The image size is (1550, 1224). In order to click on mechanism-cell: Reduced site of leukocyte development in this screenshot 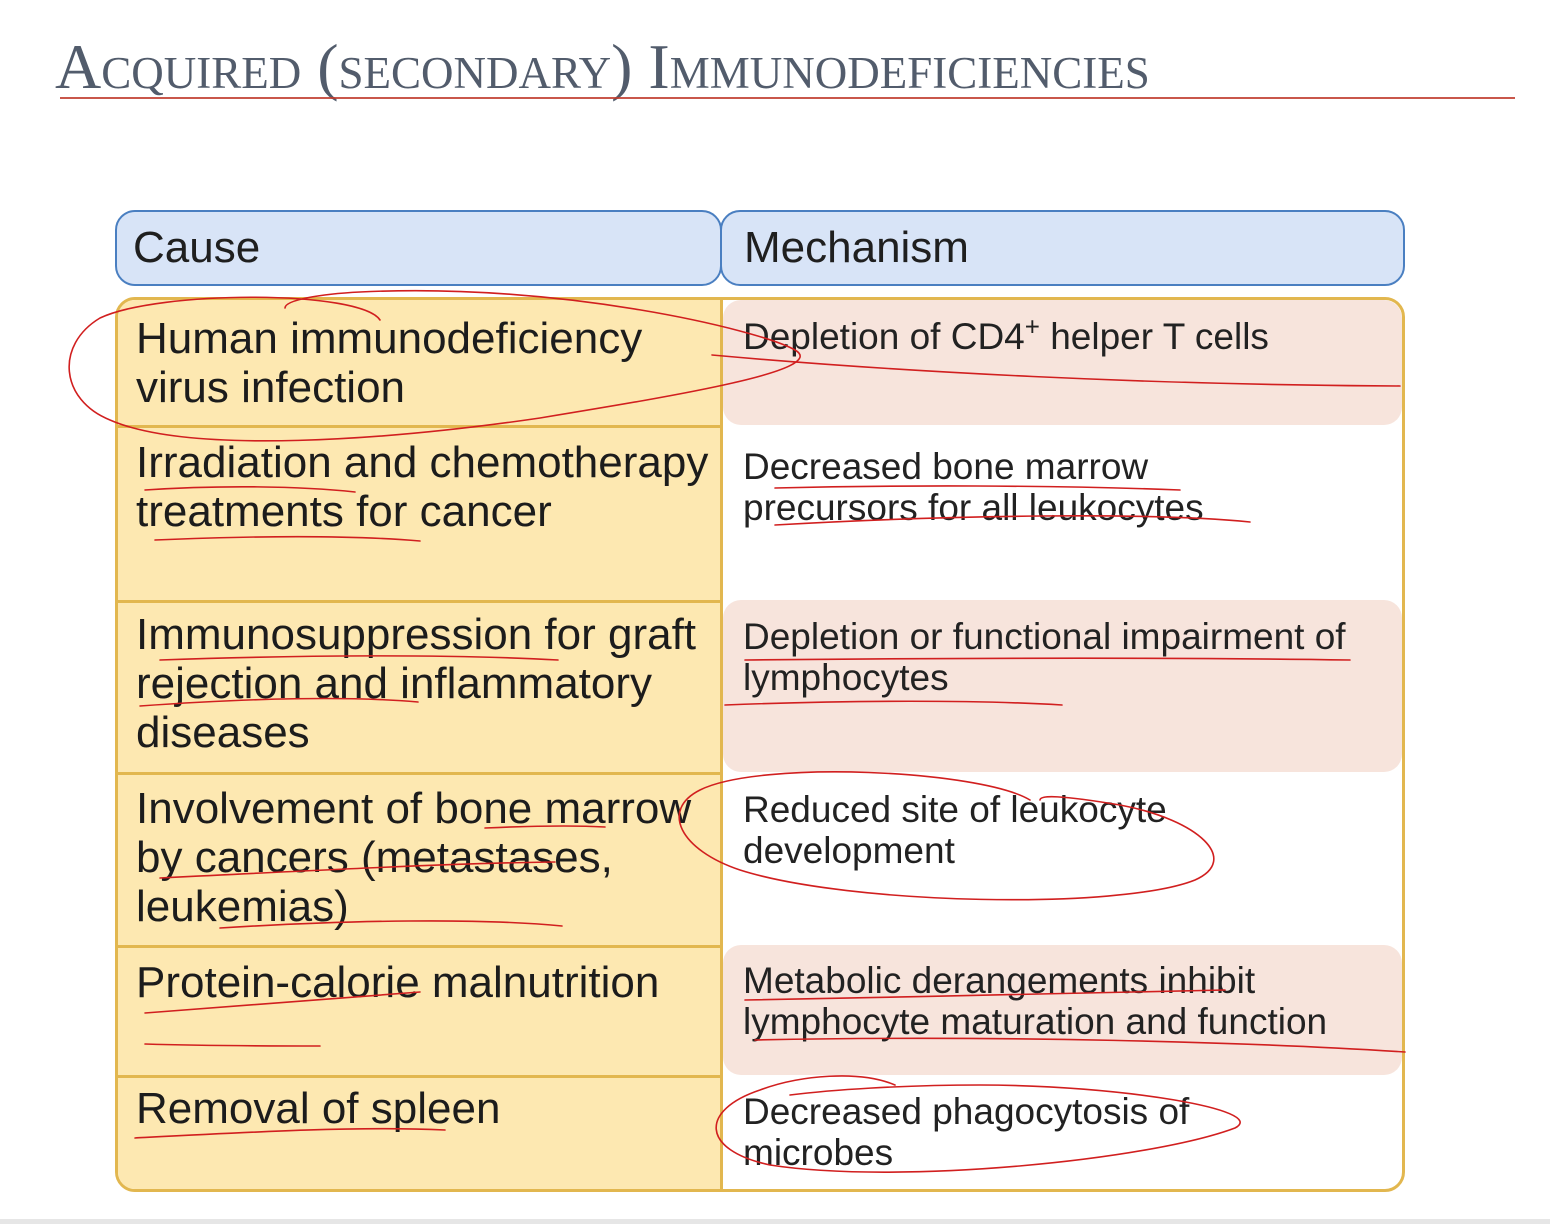, I will do `click(955, 830)`.